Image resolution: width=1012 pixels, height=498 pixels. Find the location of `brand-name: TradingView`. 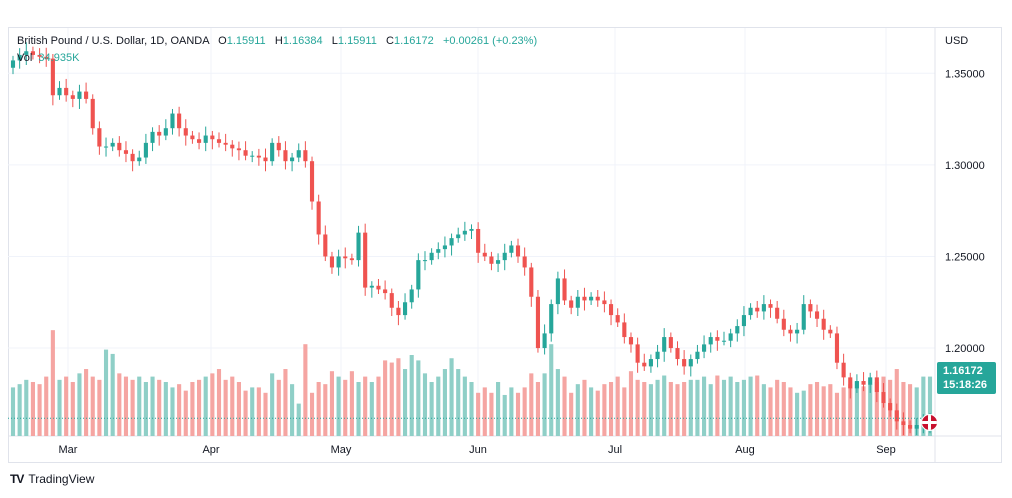

brand-name: TradingView is located at coordinates (61, 479).